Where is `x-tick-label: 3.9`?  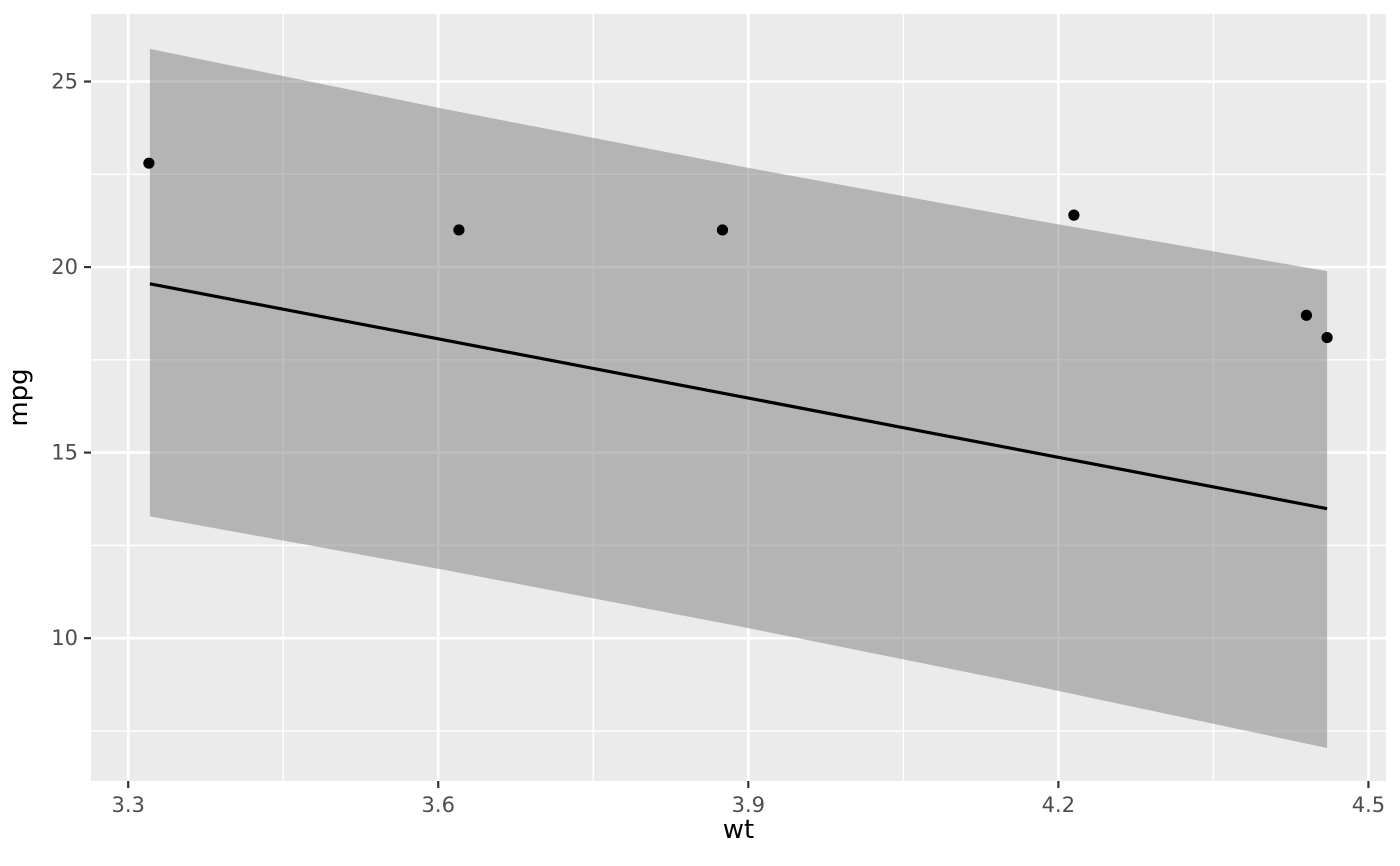
x-tick-label: 3.9 is located at coordinates (748, 805).